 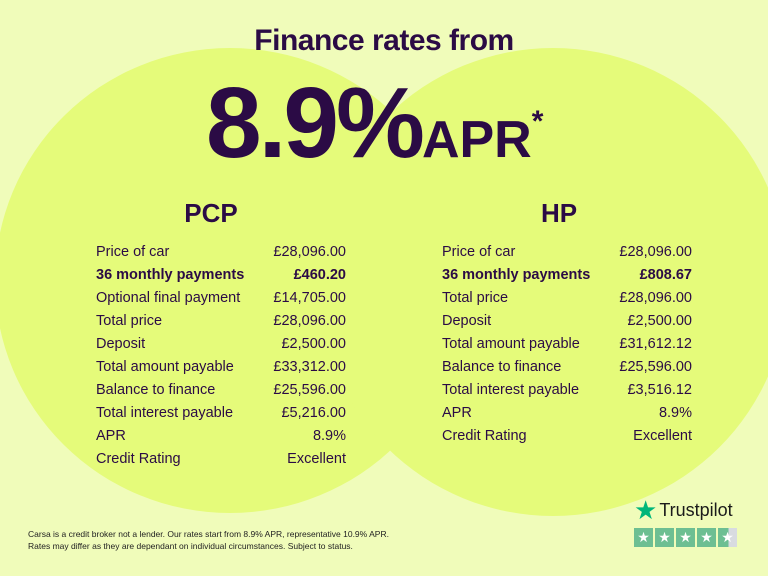 I want to click on headline-rate: 8.9%APR*, so click(x=374, y=123).